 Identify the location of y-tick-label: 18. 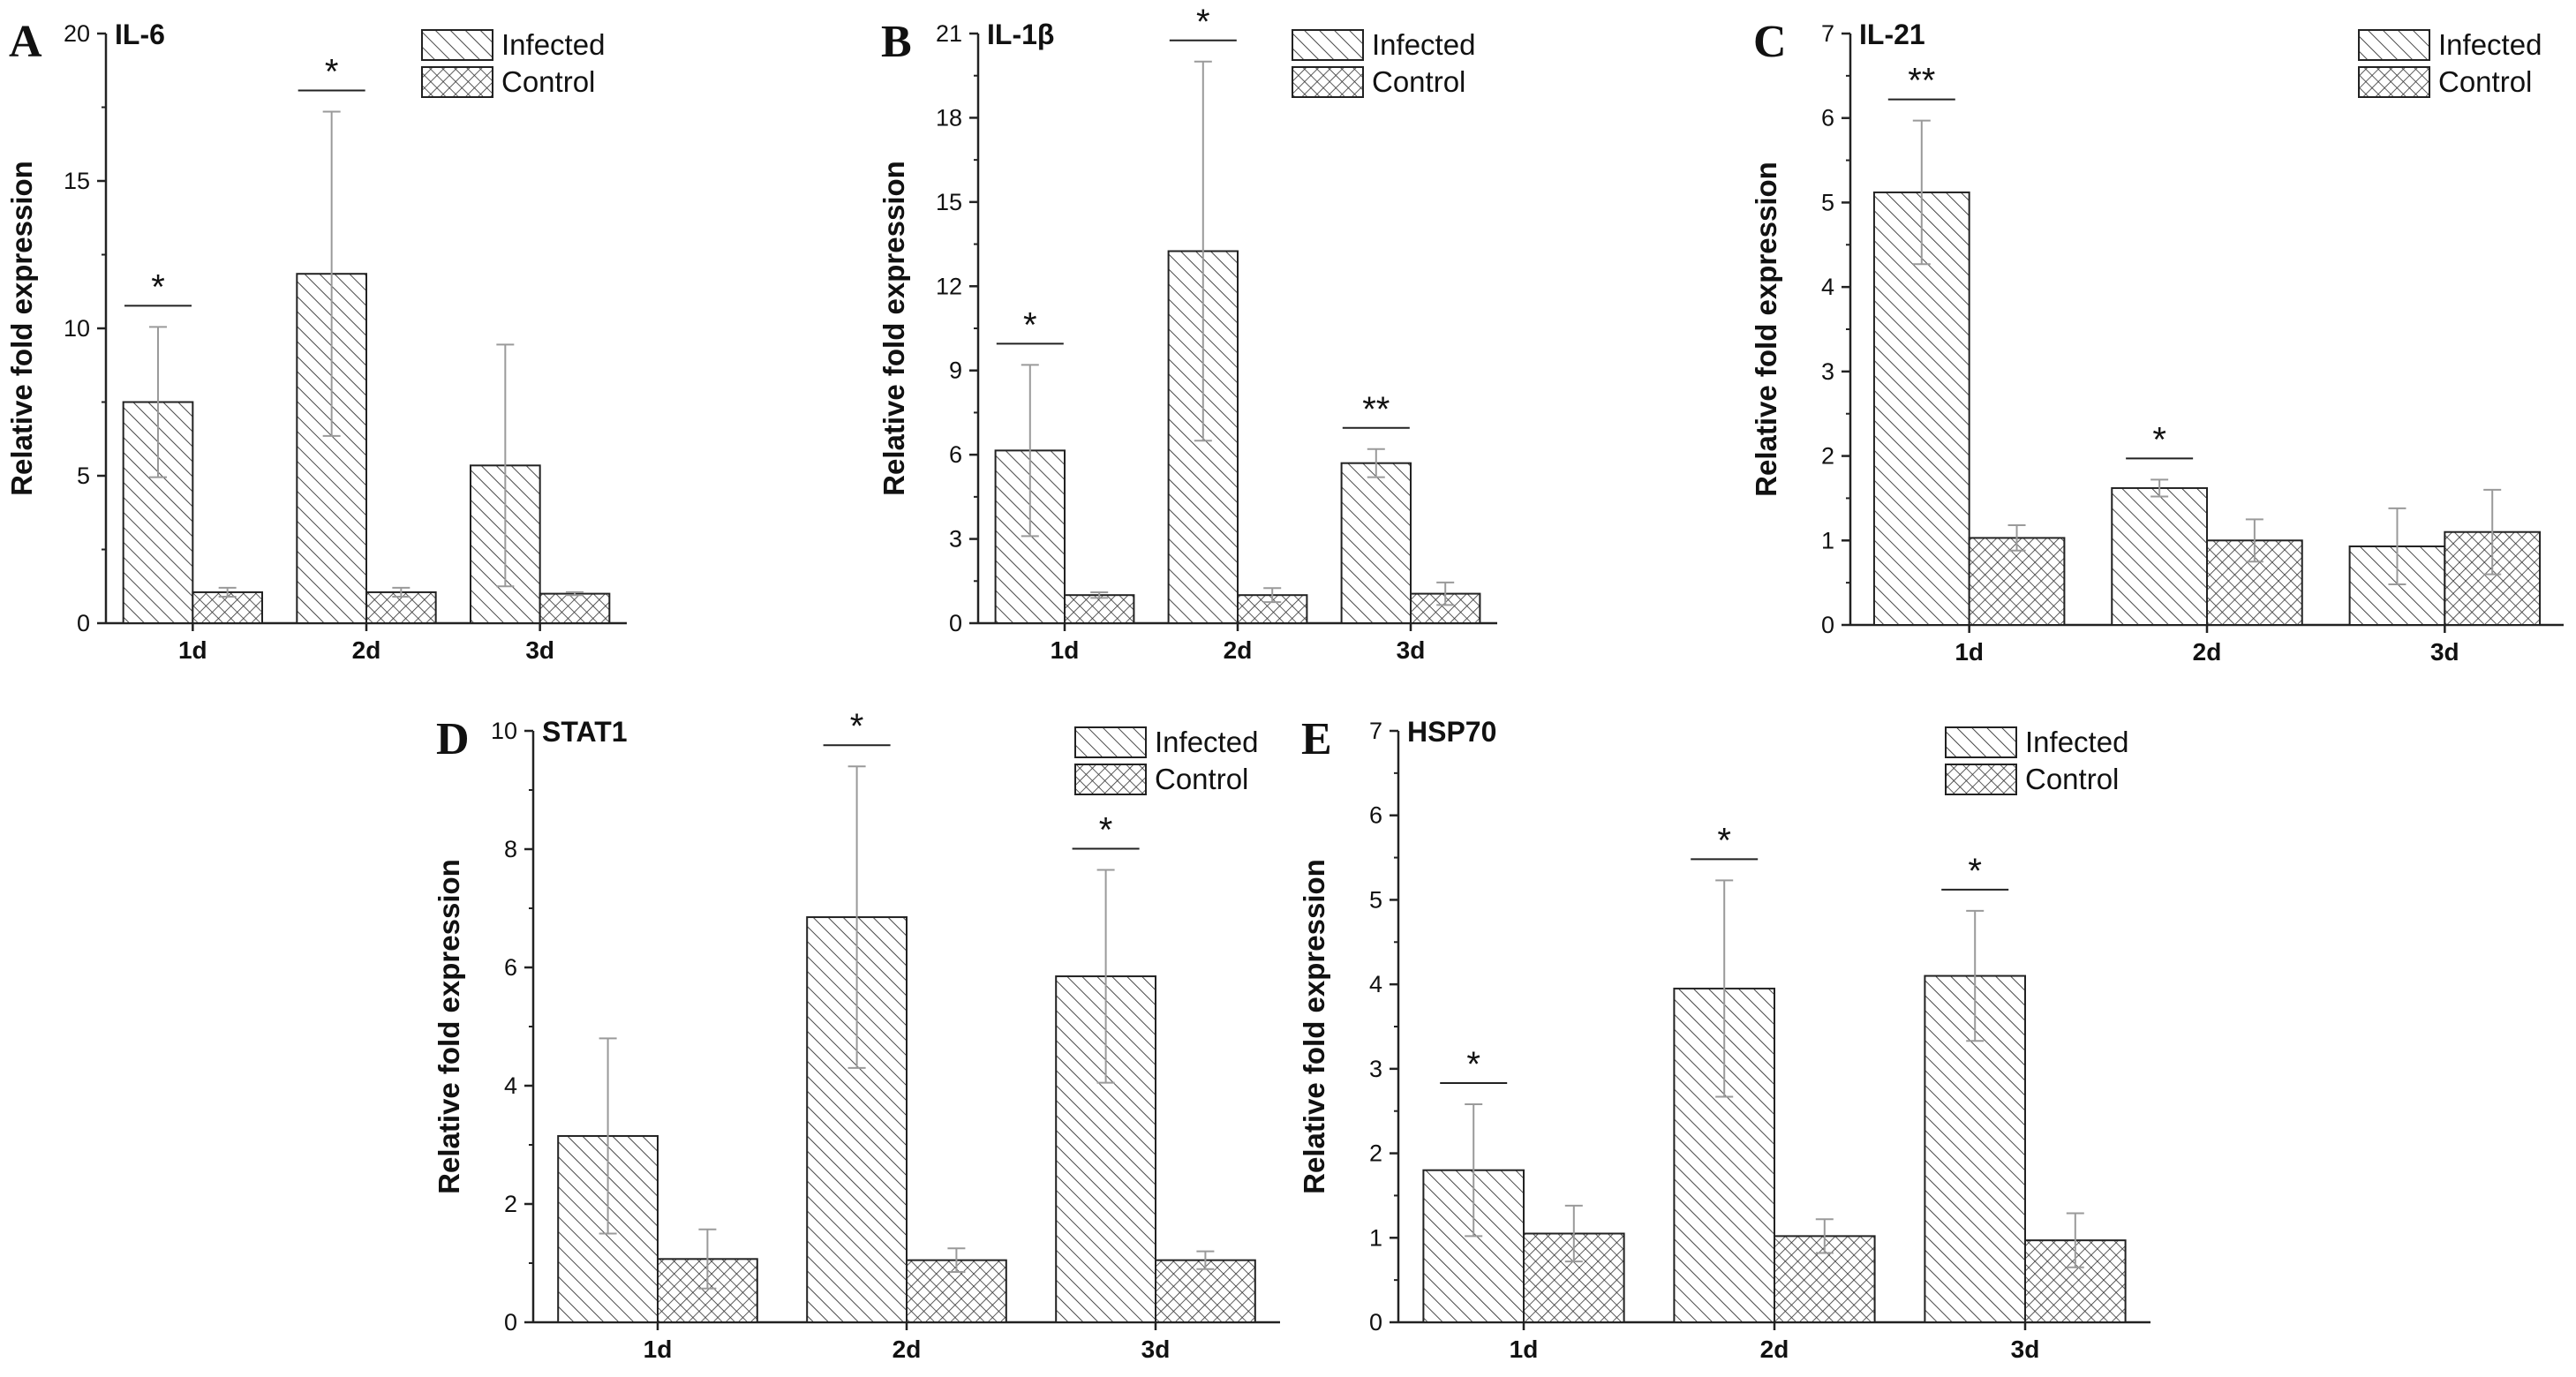
(949, 117).